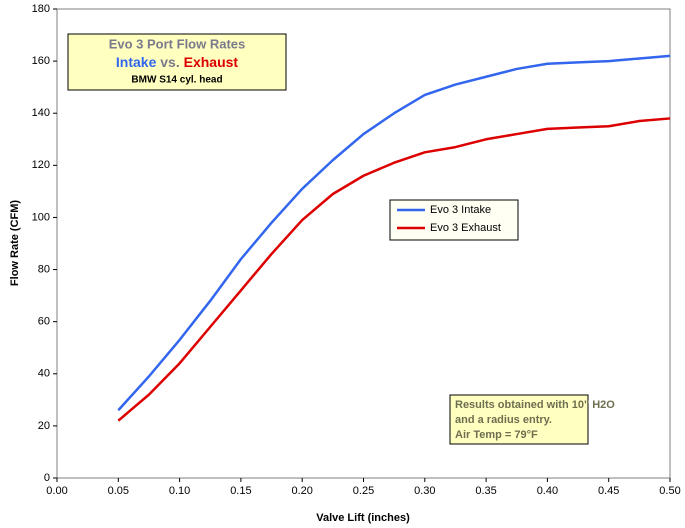 Image resolution: width=685 pixels, height=528 pixels. What do you see at coordinates (41, 9) in the screenshot?
I see `y-tick-label: 180` at bounding box center [41, 9].